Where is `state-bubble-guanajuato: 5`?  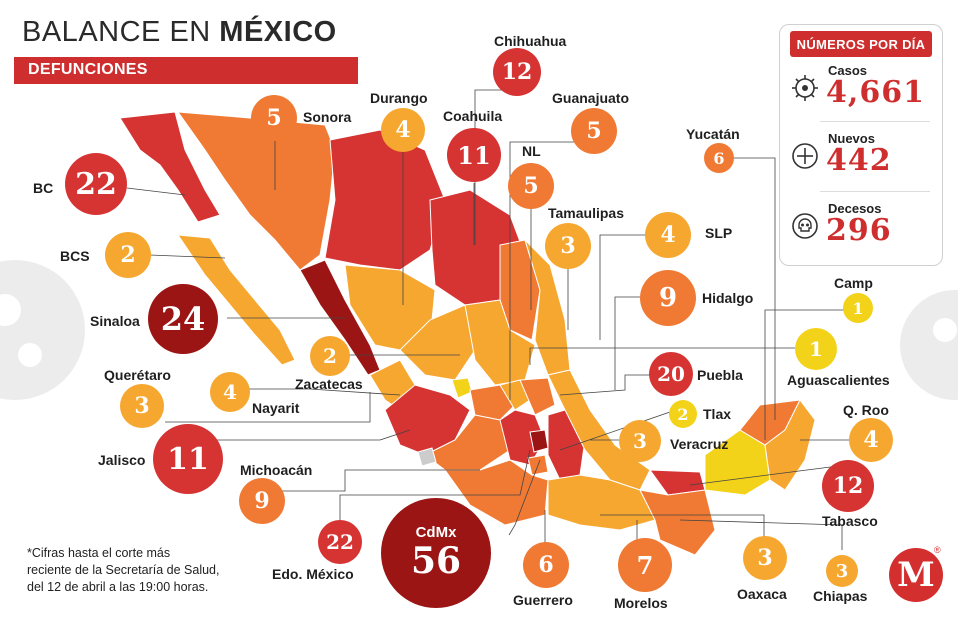
state-bubble-guanajuato: 5 is located at coordinates (594, 131).